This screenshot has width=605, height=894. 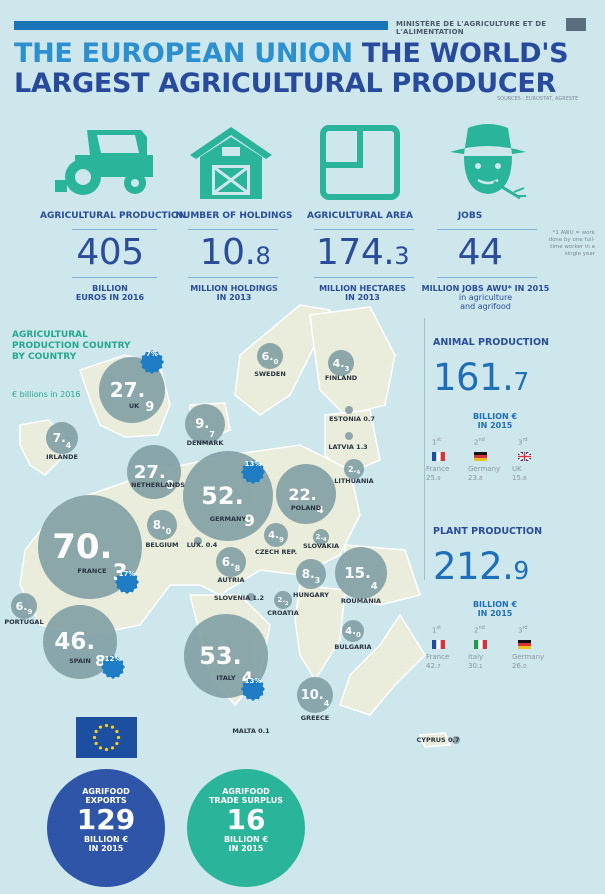 I want to click on country-label: SPAIN, so click(x=80, y=661).